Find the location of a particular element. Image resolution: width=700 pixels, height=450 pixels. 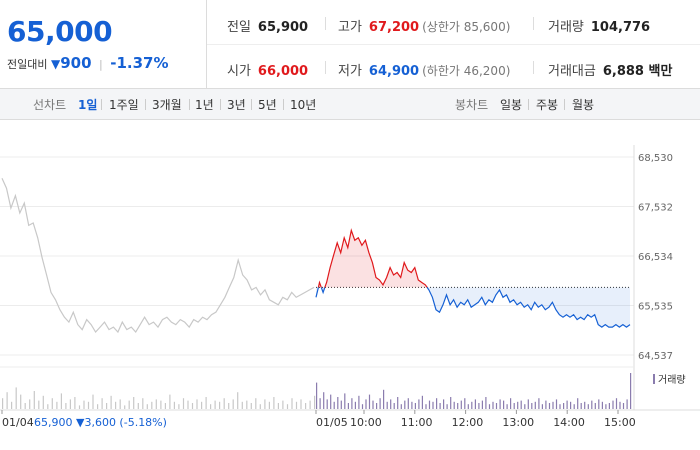

today-line is located at coordinates (473, 278).